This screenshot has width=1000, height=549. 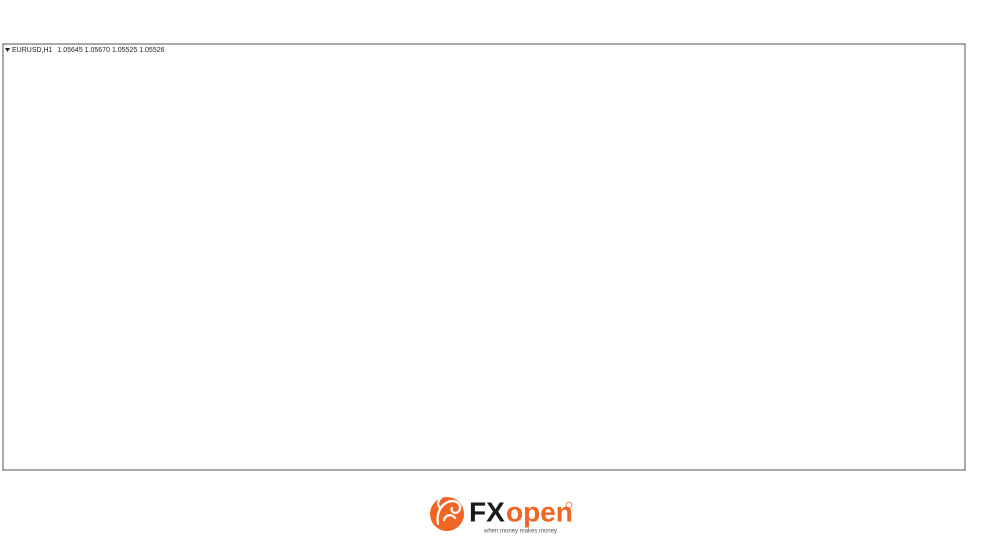 I want to click on symbol-title: EURUSD,H1, so click(x=32, y=50).